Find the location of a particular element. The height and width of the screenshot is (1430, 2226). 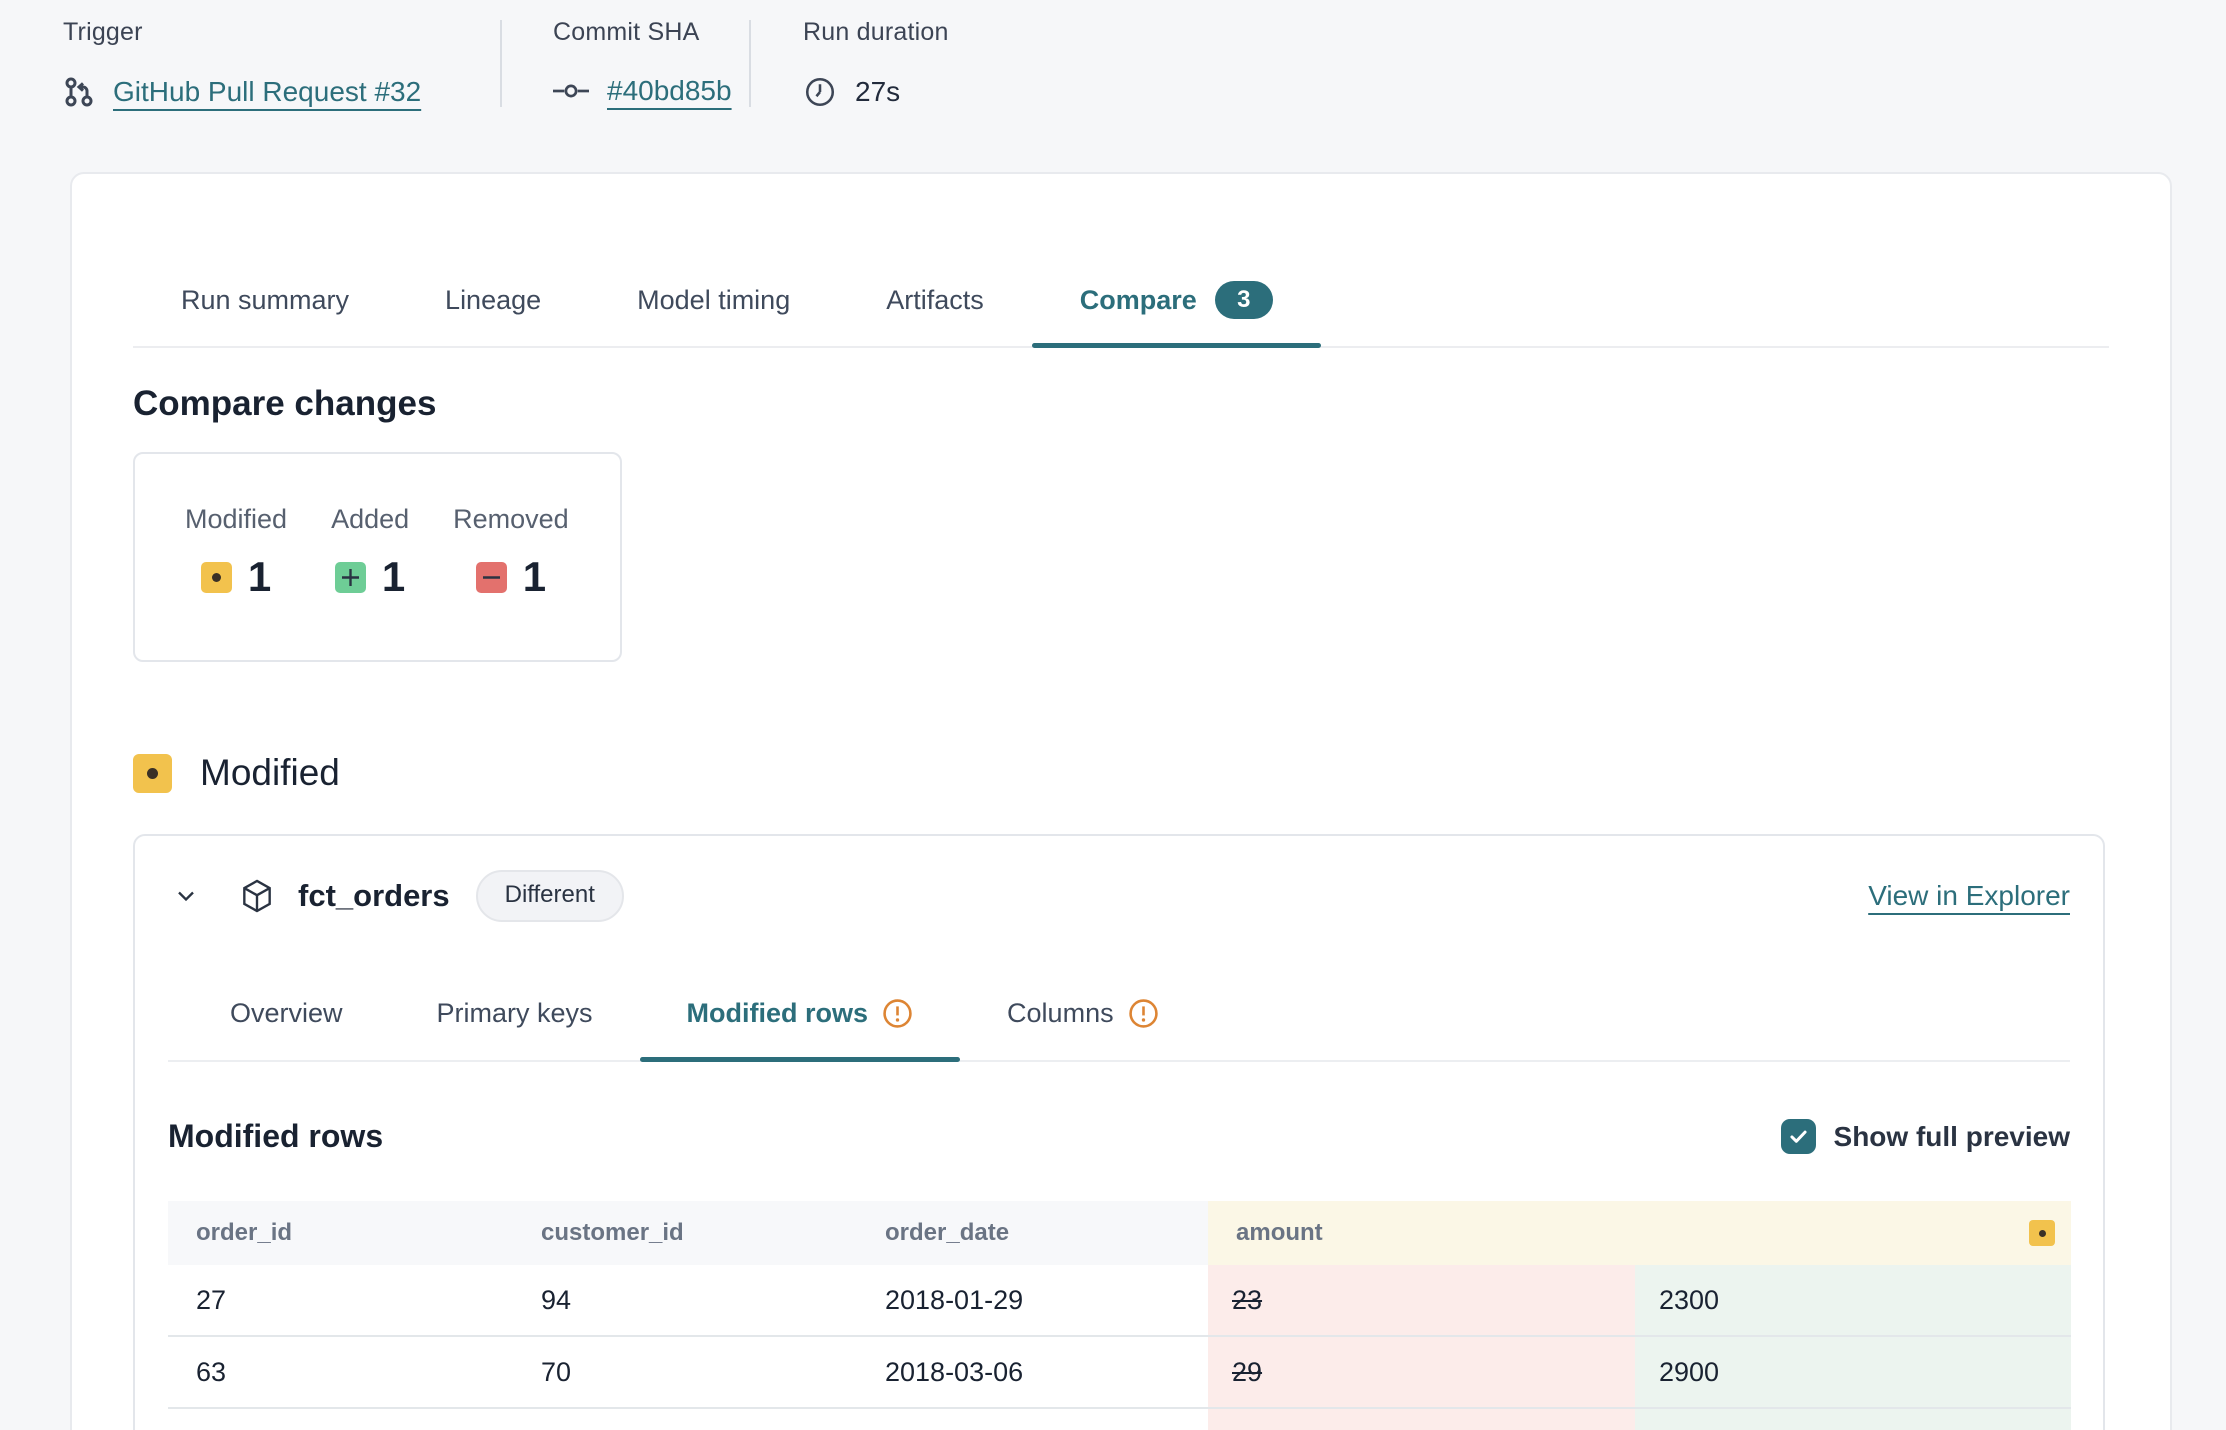

model-header-row: fct_orders Different View in Explorer is located at coordinates (1119, 896).